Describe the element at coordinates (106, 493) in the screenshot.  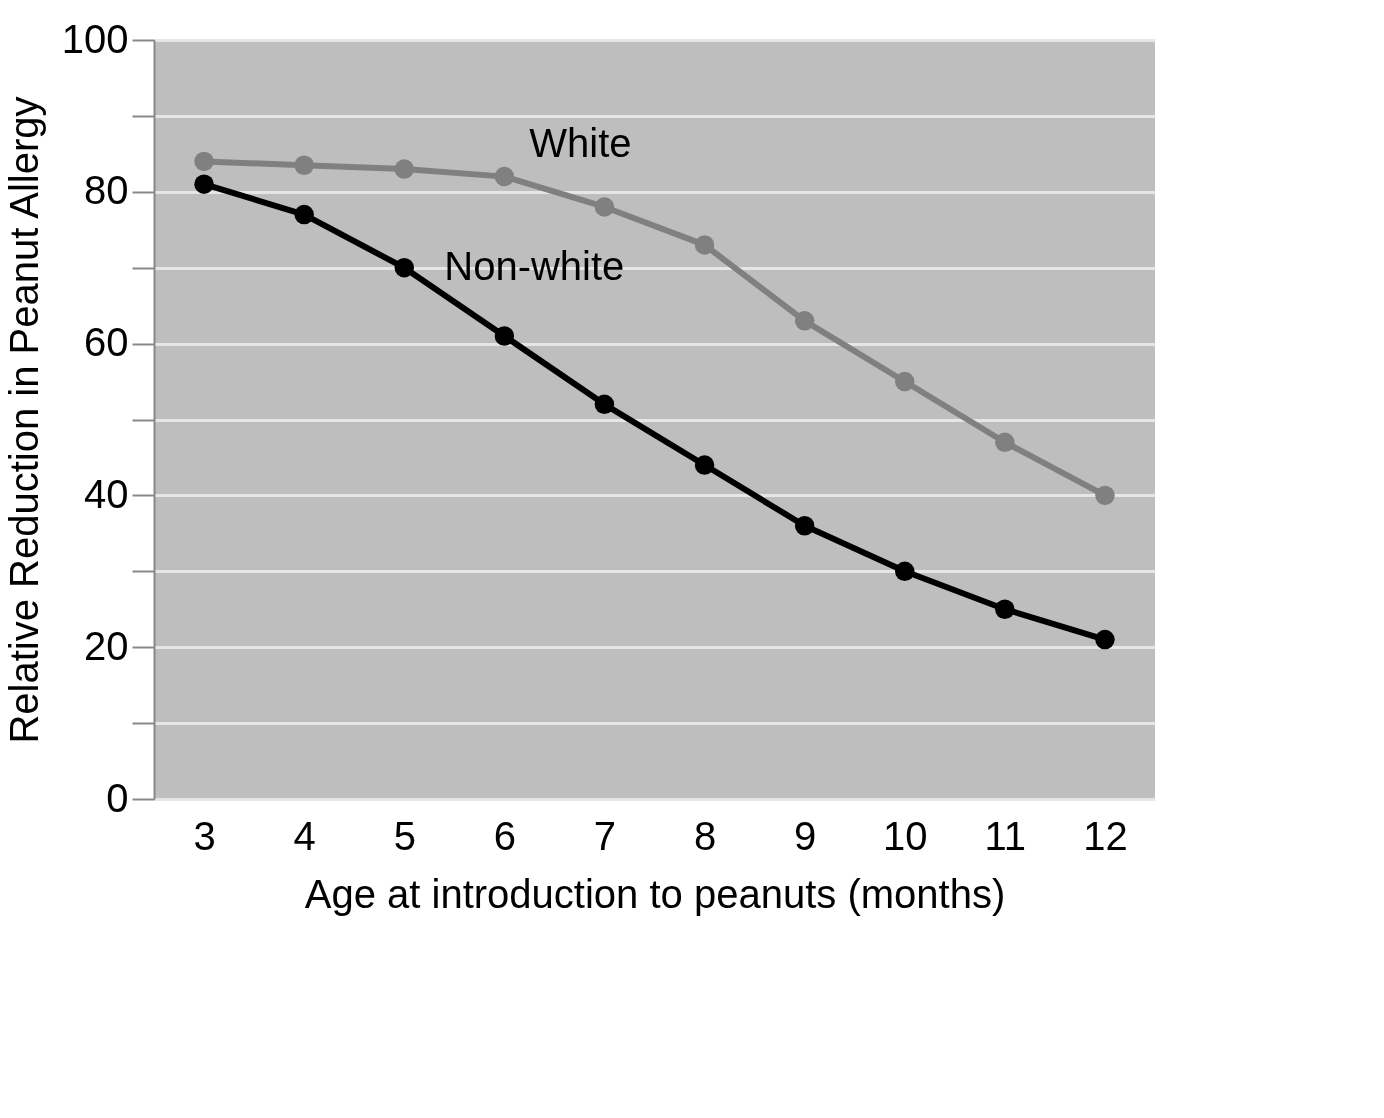
I see `y-tick-label: 40` at that location.